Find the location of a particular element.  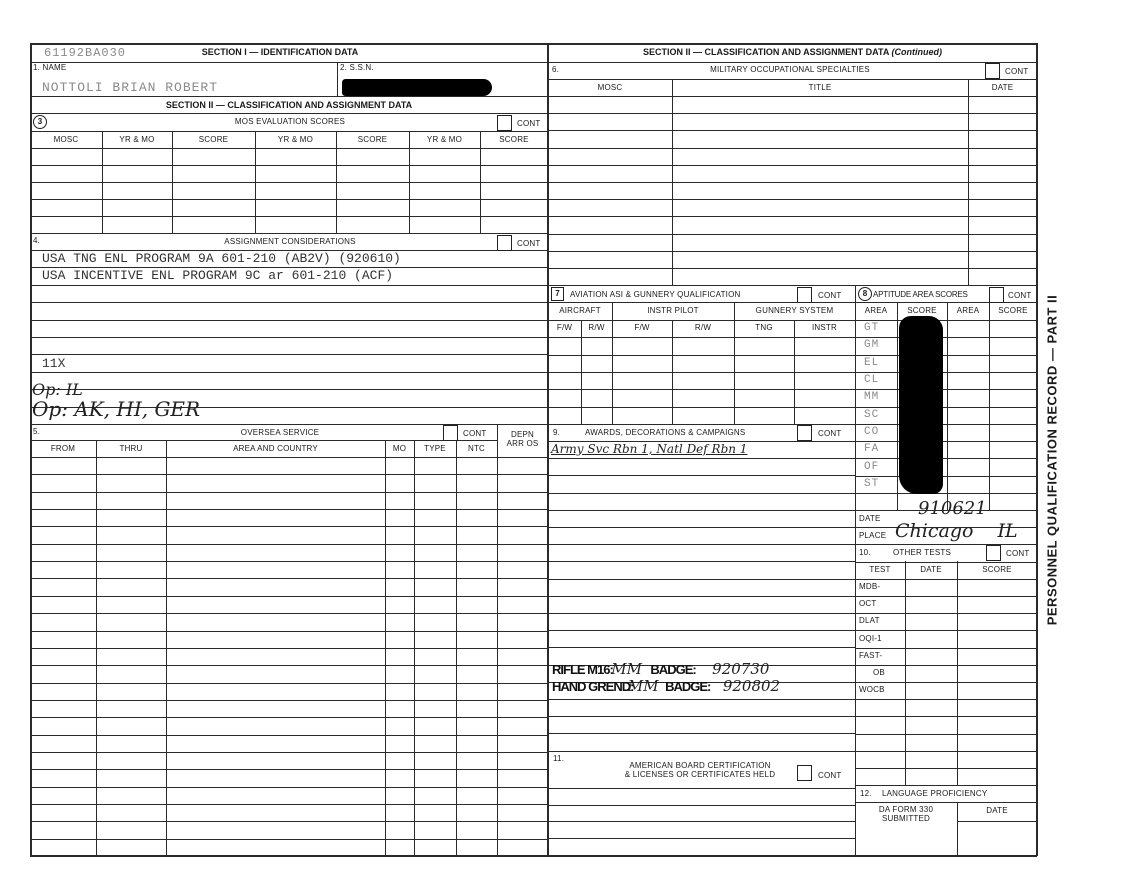

assignment-number: 4. is located at coordinates (37, 240).